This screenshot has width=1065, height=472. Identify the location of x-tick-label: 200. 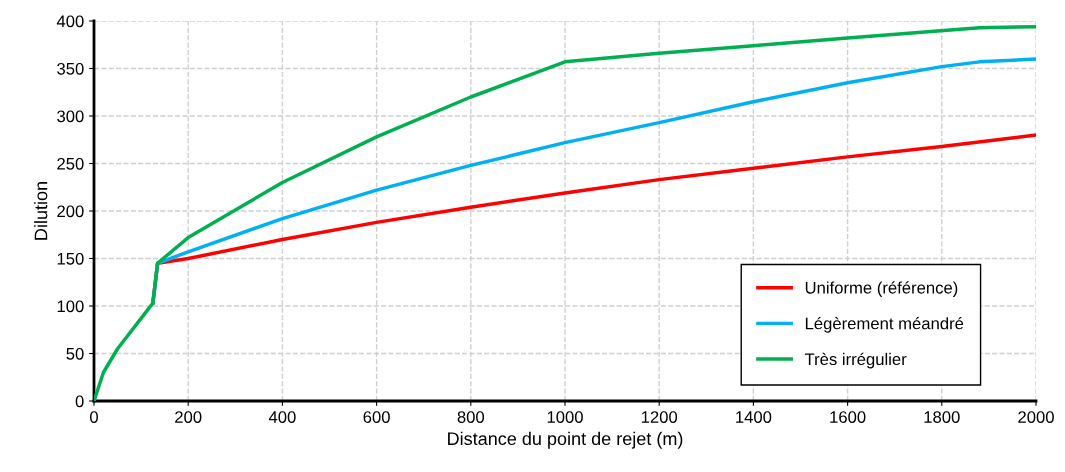
(188, 417).